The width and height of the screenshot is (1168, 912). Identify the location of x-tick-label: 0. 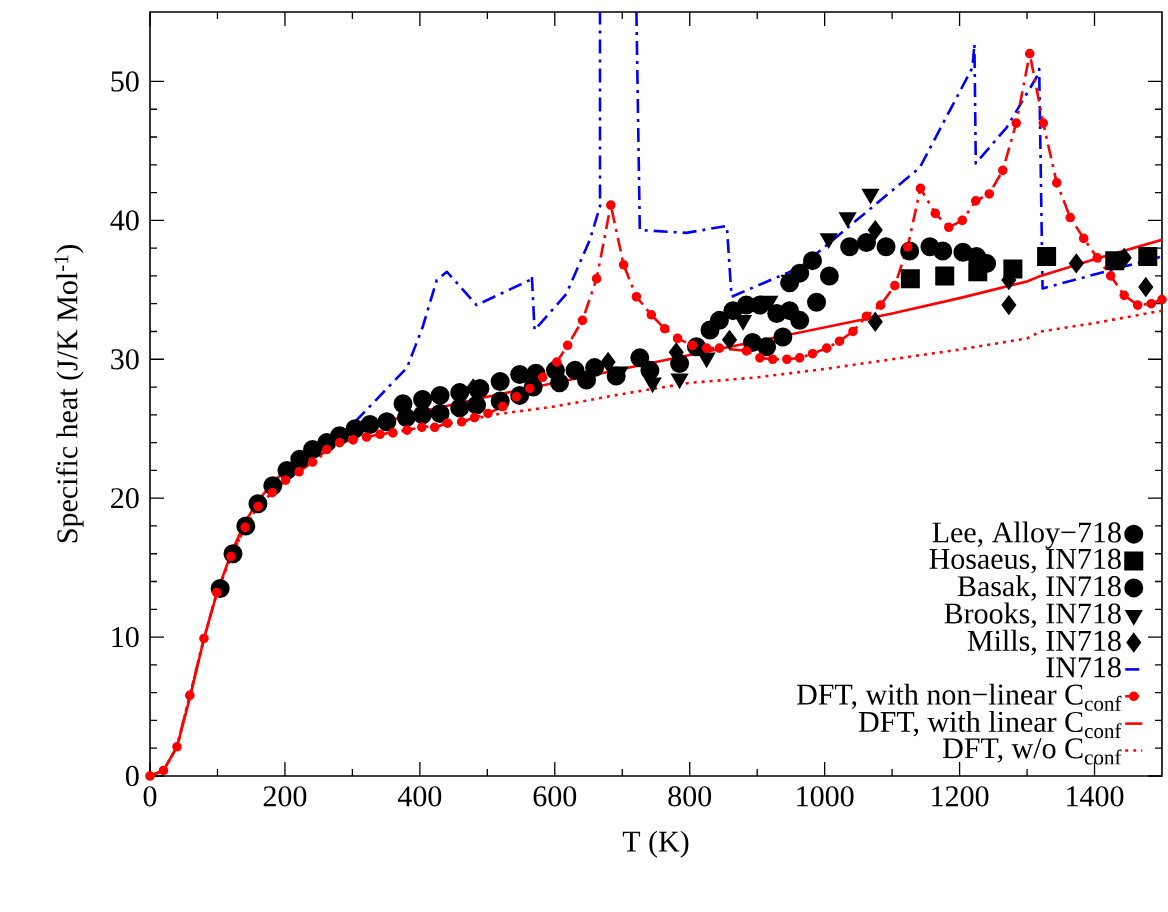
(150, 796).